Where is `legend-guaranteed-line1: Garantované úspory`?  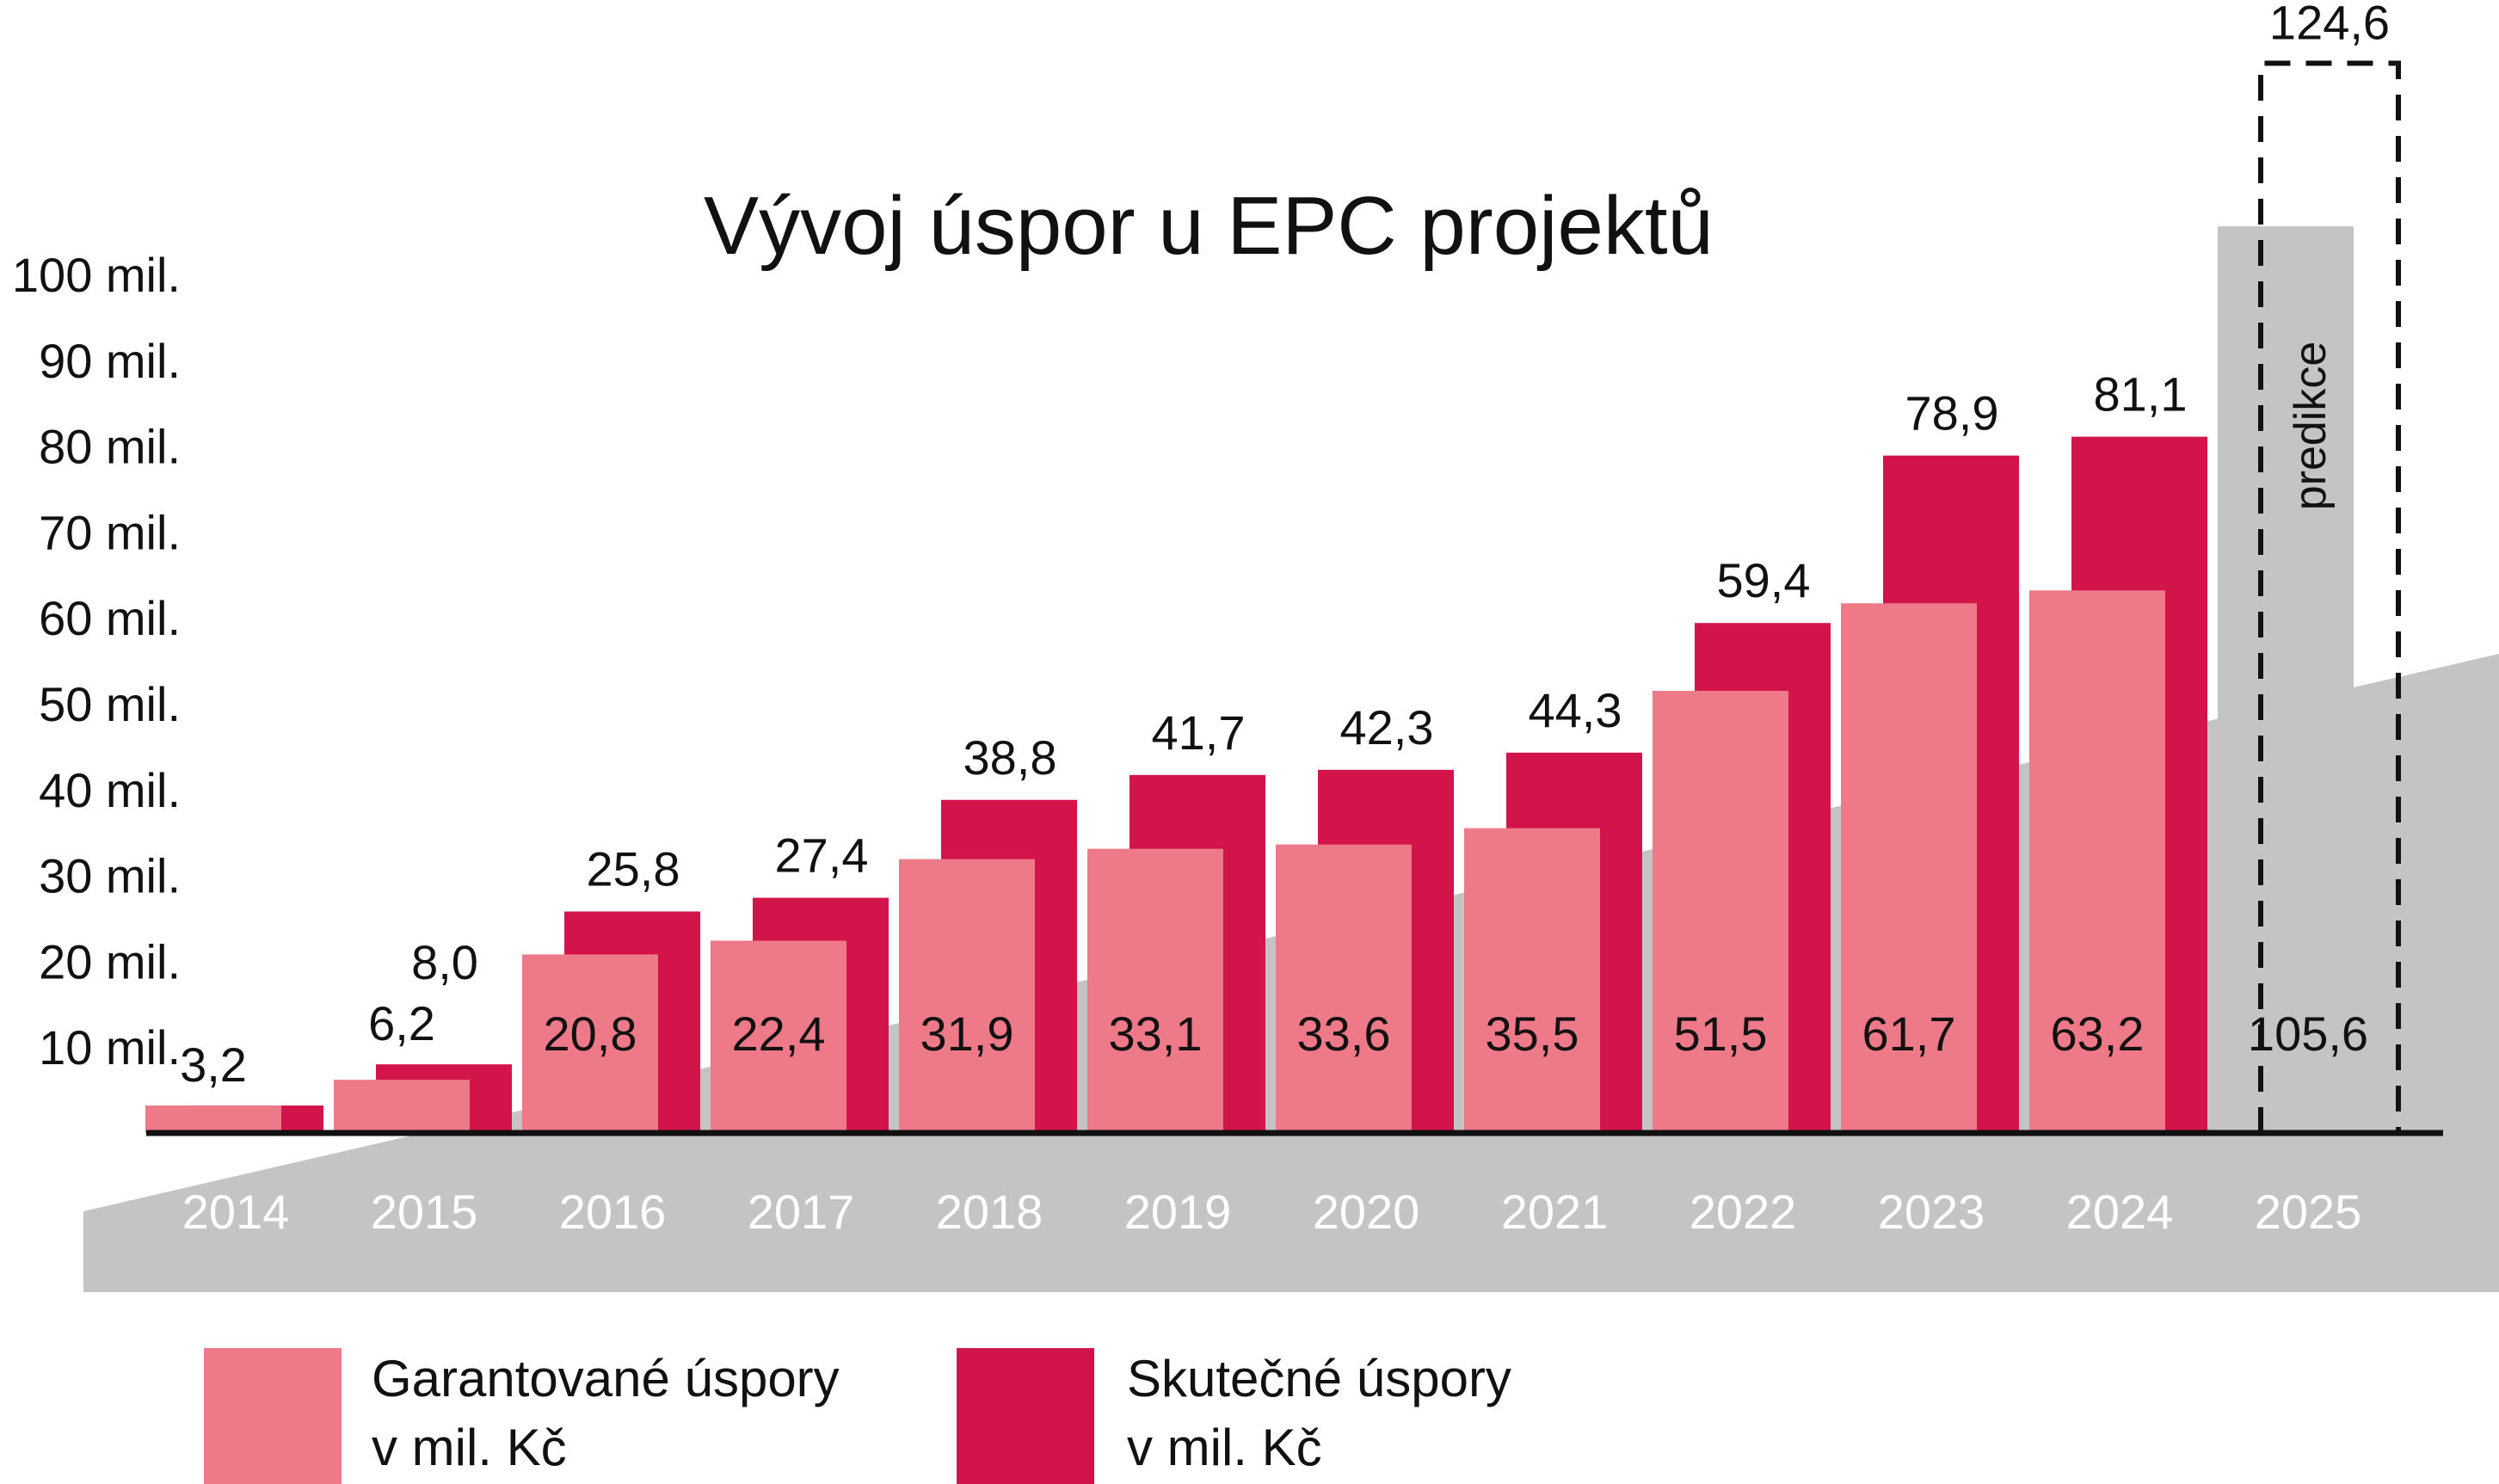
legend-guaranteed-line1: Garantované úspory is located at coordinates (606, 1378).